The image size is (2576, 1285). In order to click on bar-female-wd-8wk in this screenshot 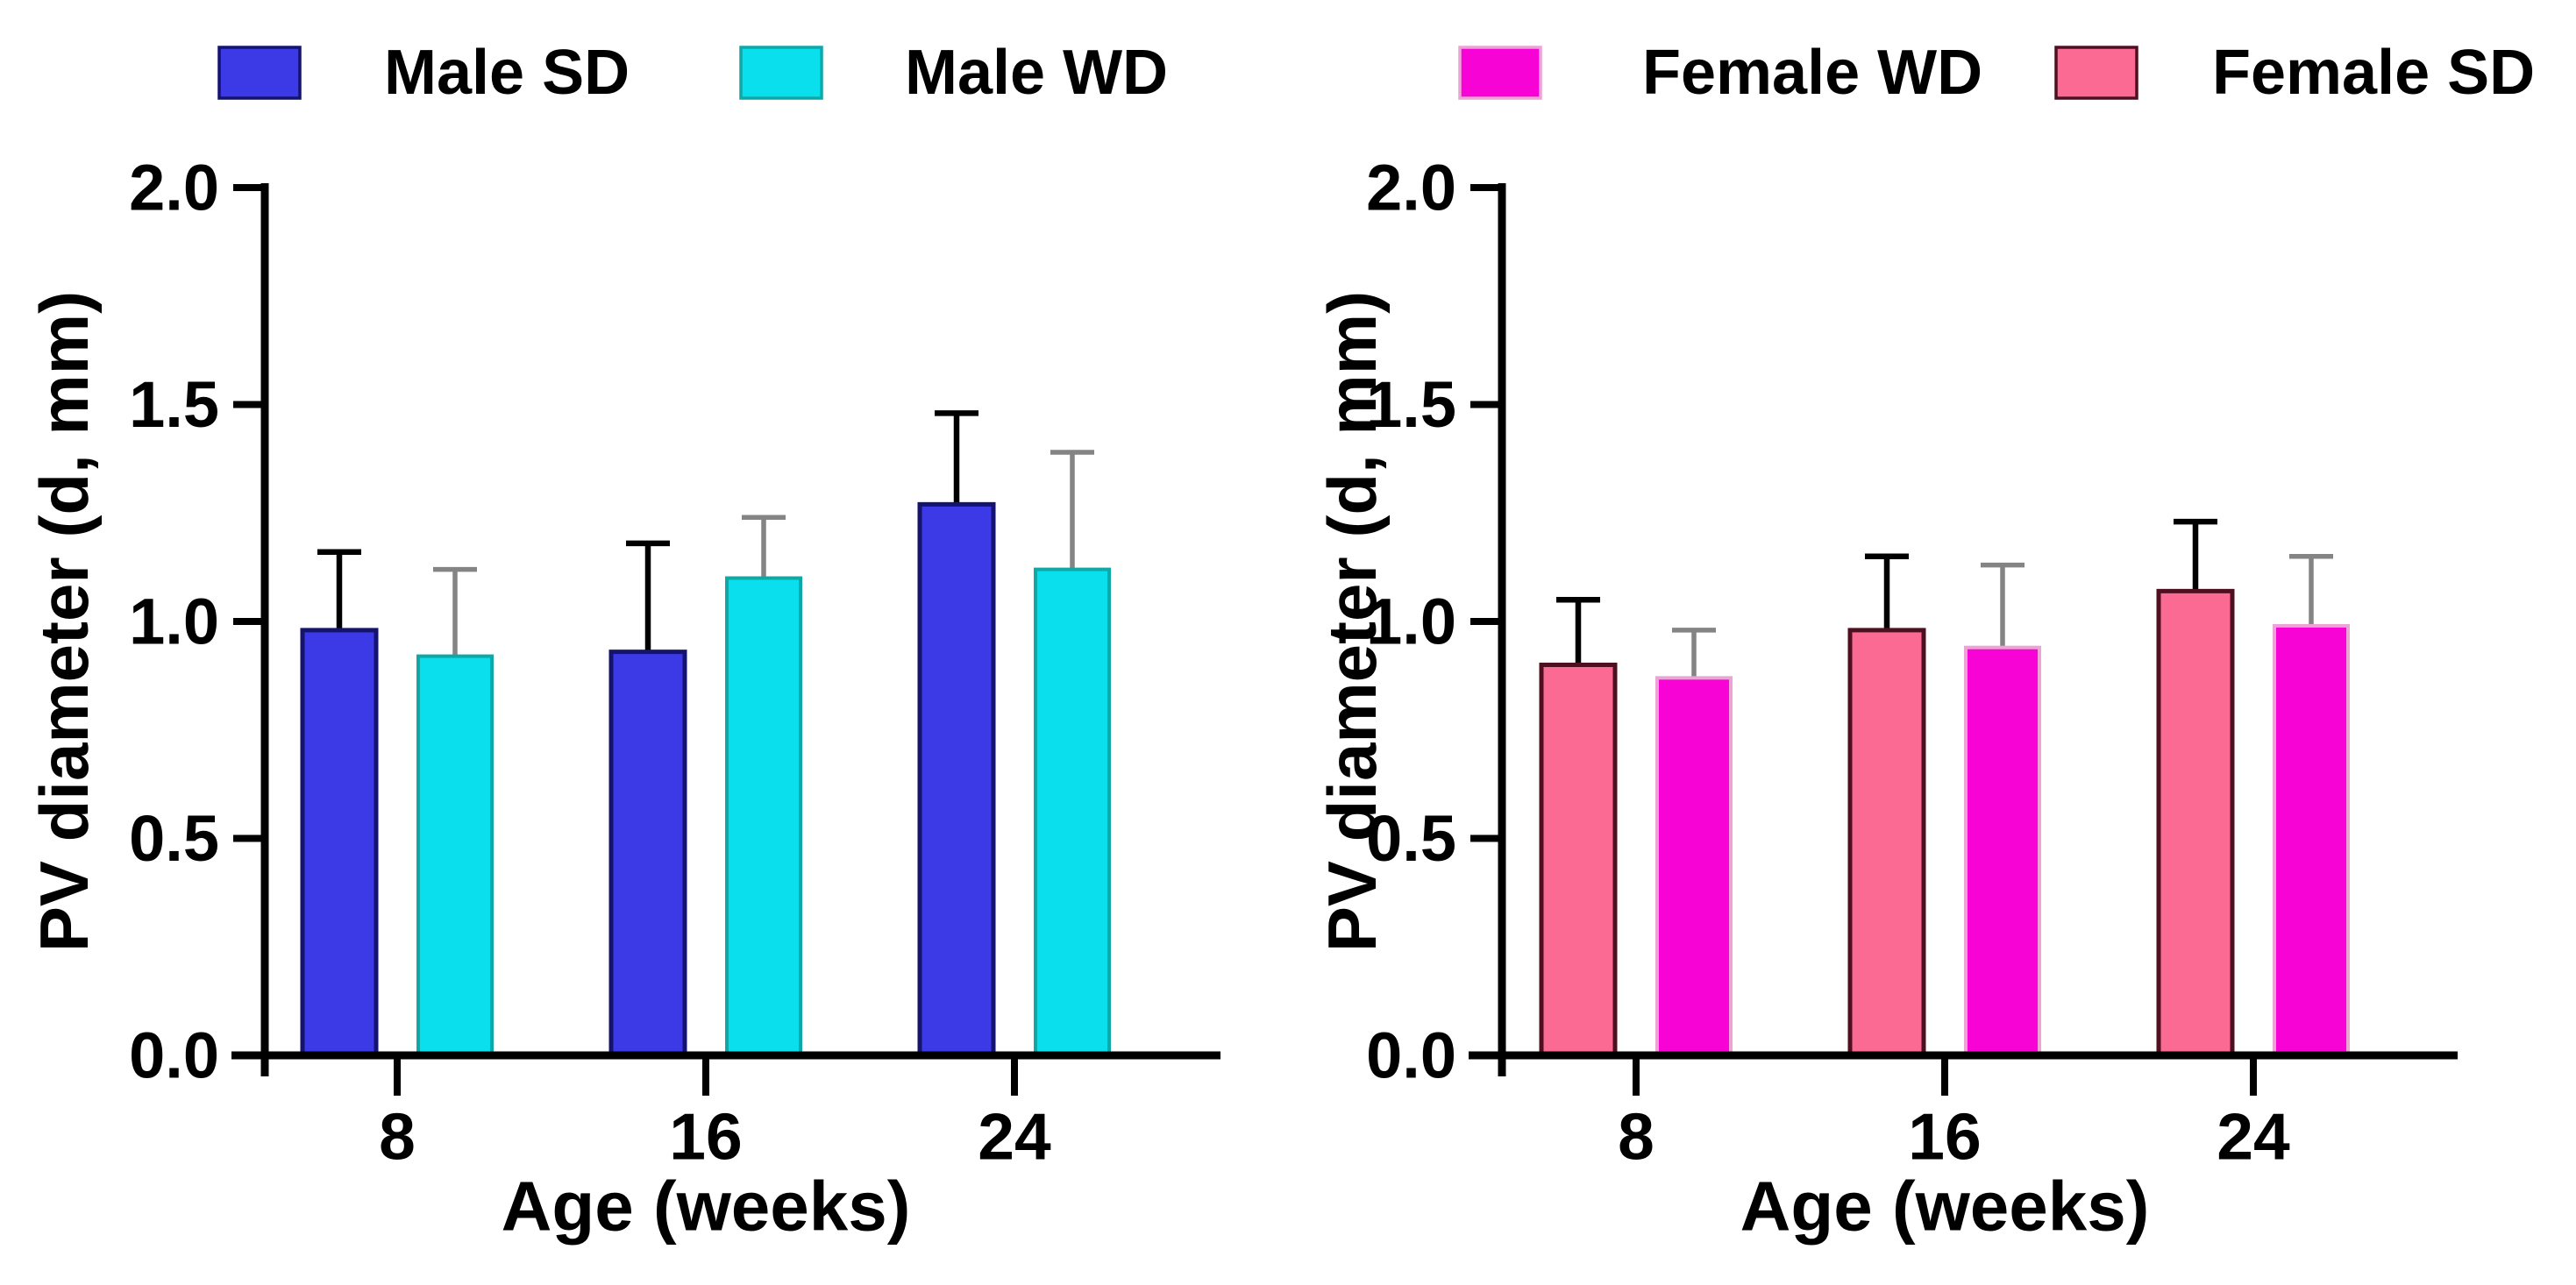, I will do `click(1694, 866)`.